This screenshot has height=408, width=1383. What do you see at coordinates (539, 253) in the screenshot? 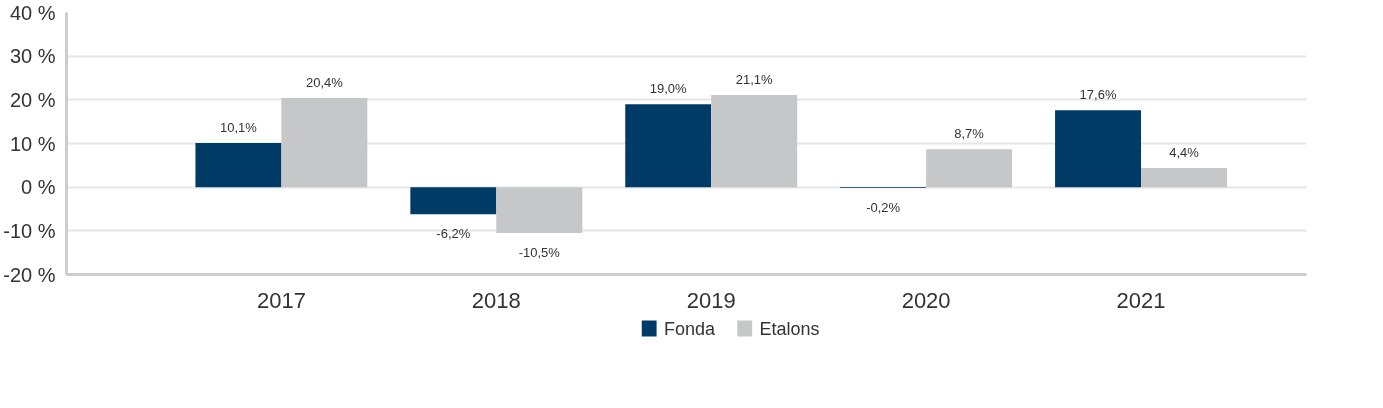
I see `data-label: -10,5%` at bounding box center [539, 253].